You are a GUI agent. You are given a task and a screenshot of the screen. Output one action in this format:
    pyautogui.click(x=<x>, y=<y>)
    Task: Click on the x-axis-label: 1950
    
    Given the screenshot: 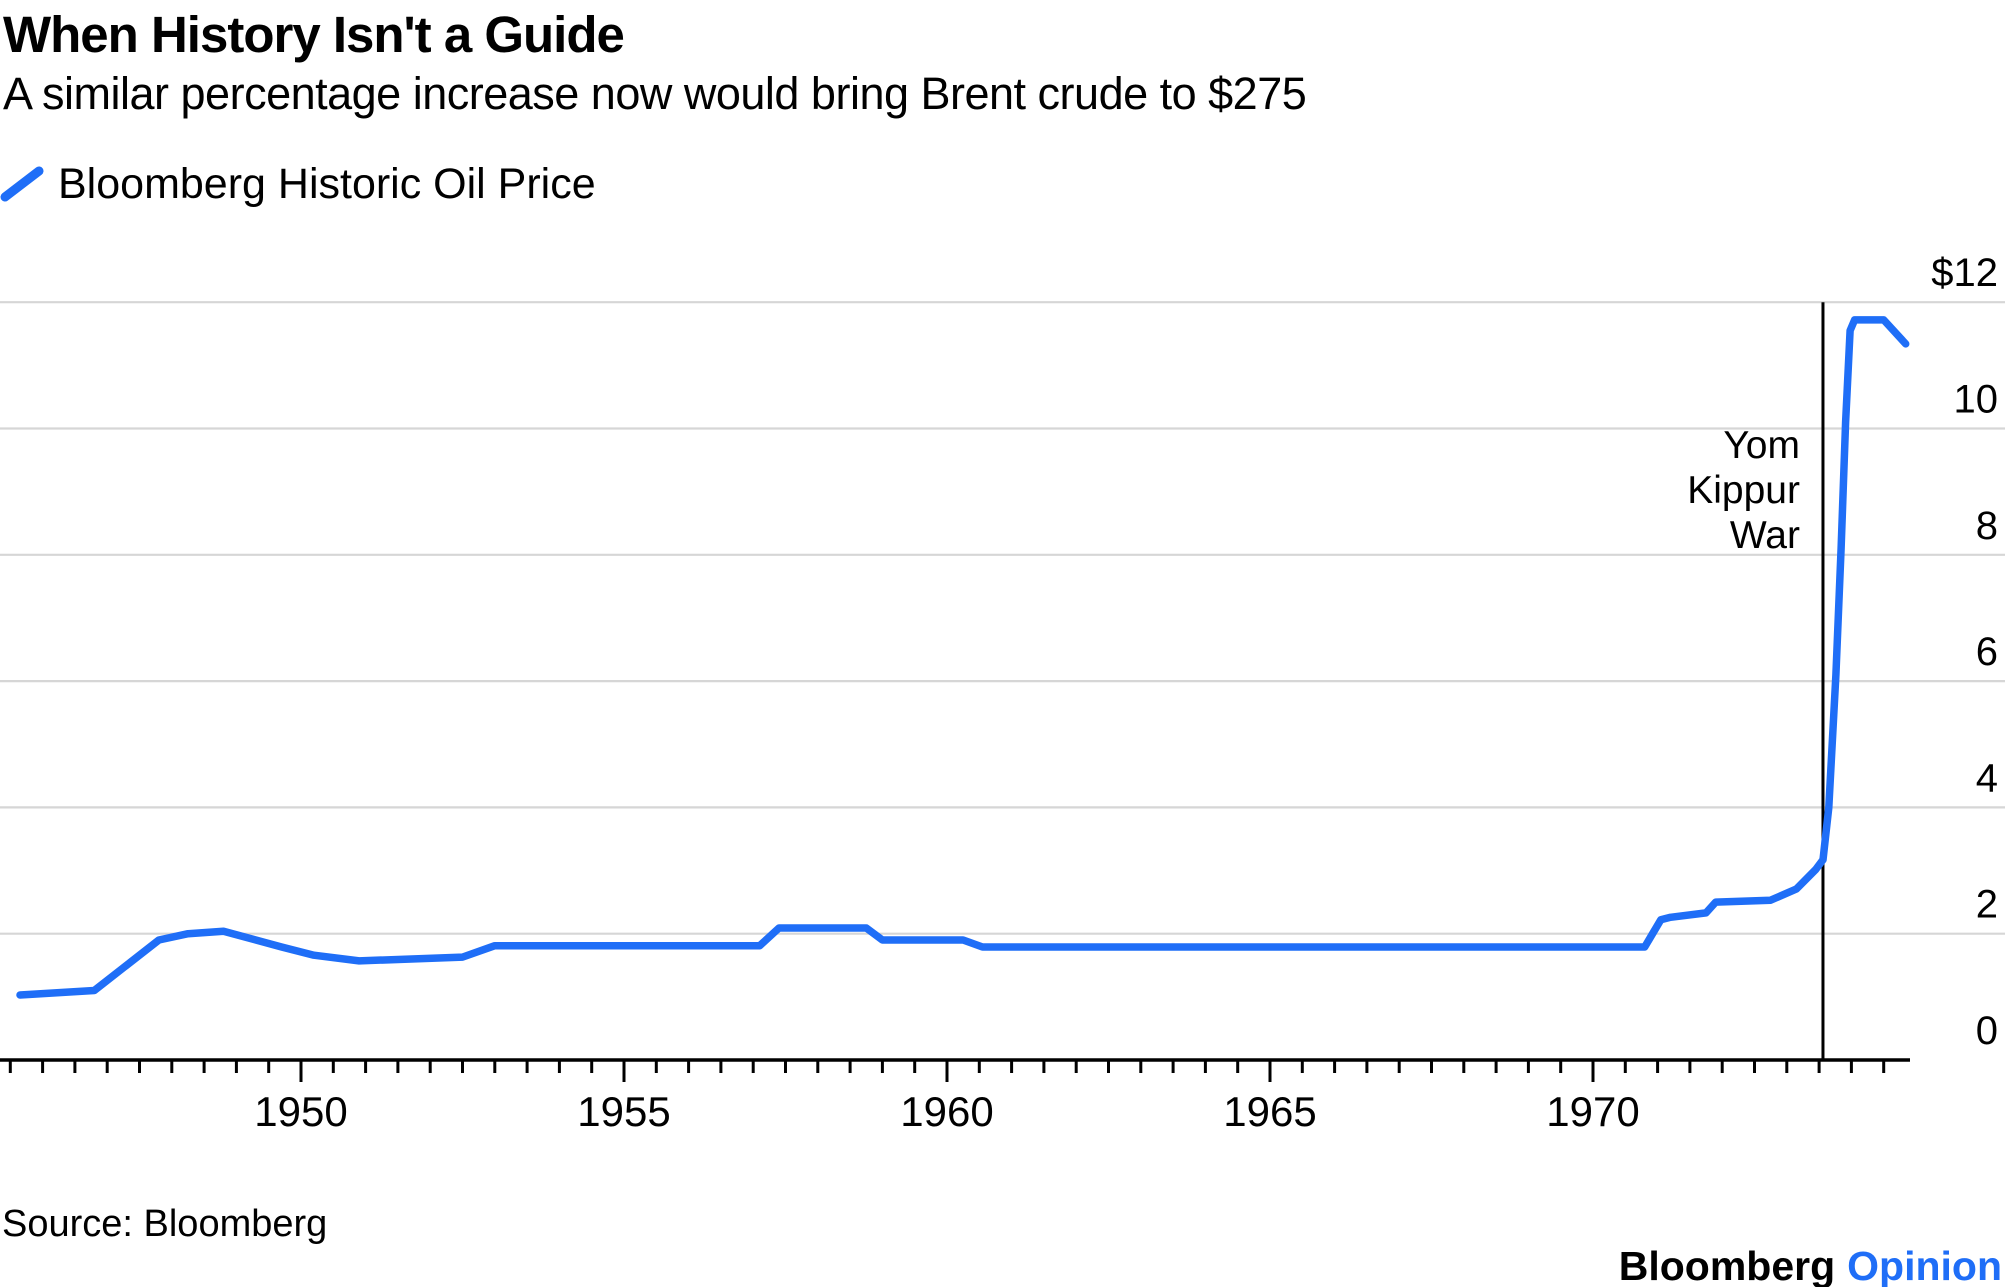 What is the action you would take?
    pyautogui.click(x=300, y=1111)
    